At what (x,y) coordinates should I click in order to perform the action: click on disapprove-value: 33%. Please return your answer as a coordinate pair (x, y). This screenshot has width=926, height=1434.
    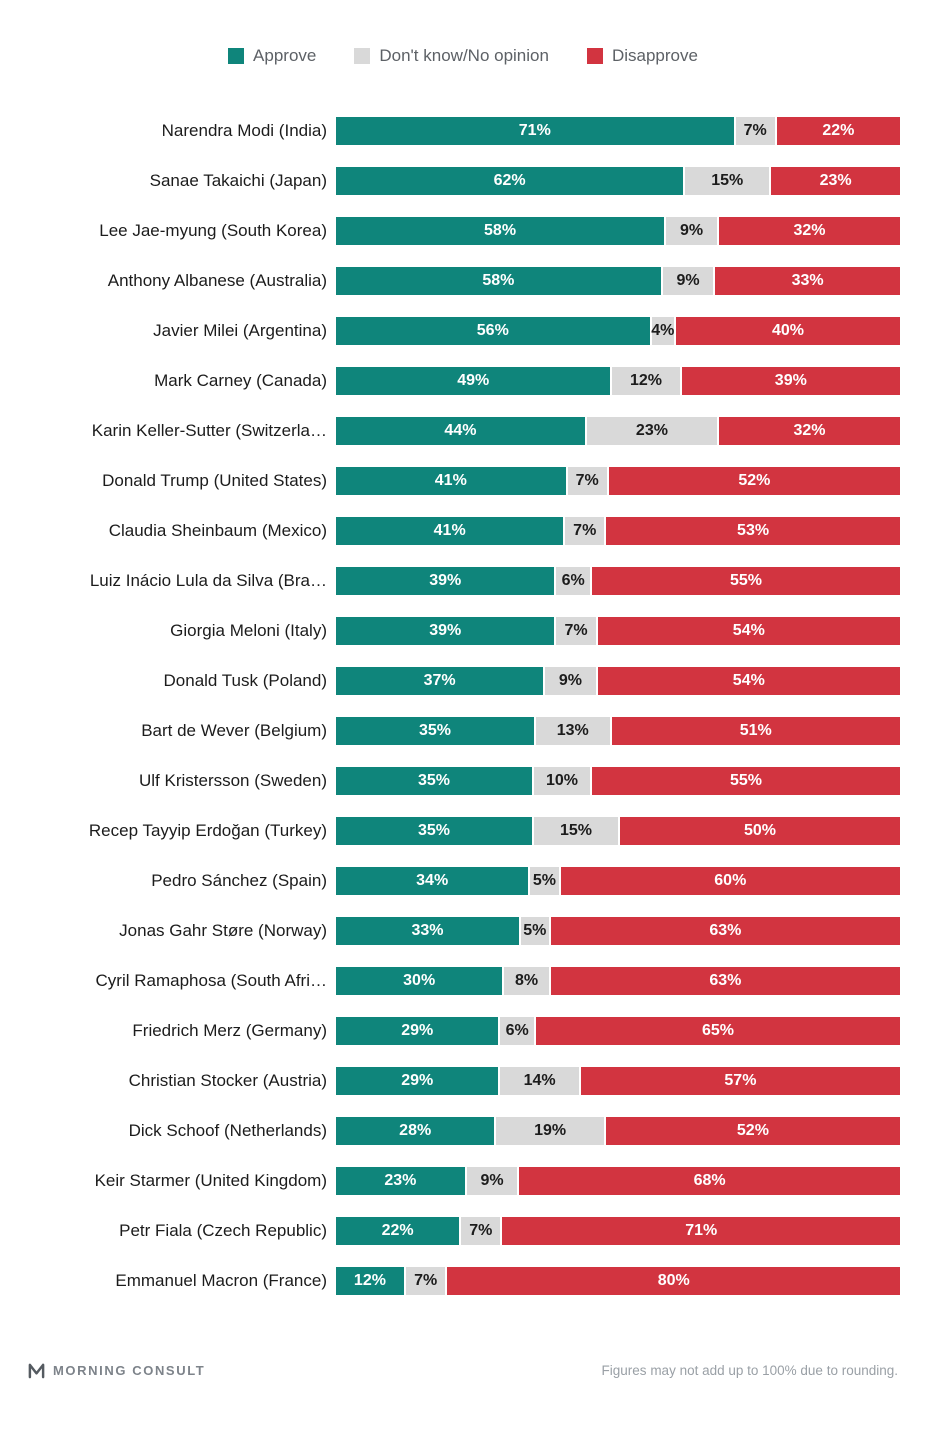
    Looking at the image, I should click on (807, 280).